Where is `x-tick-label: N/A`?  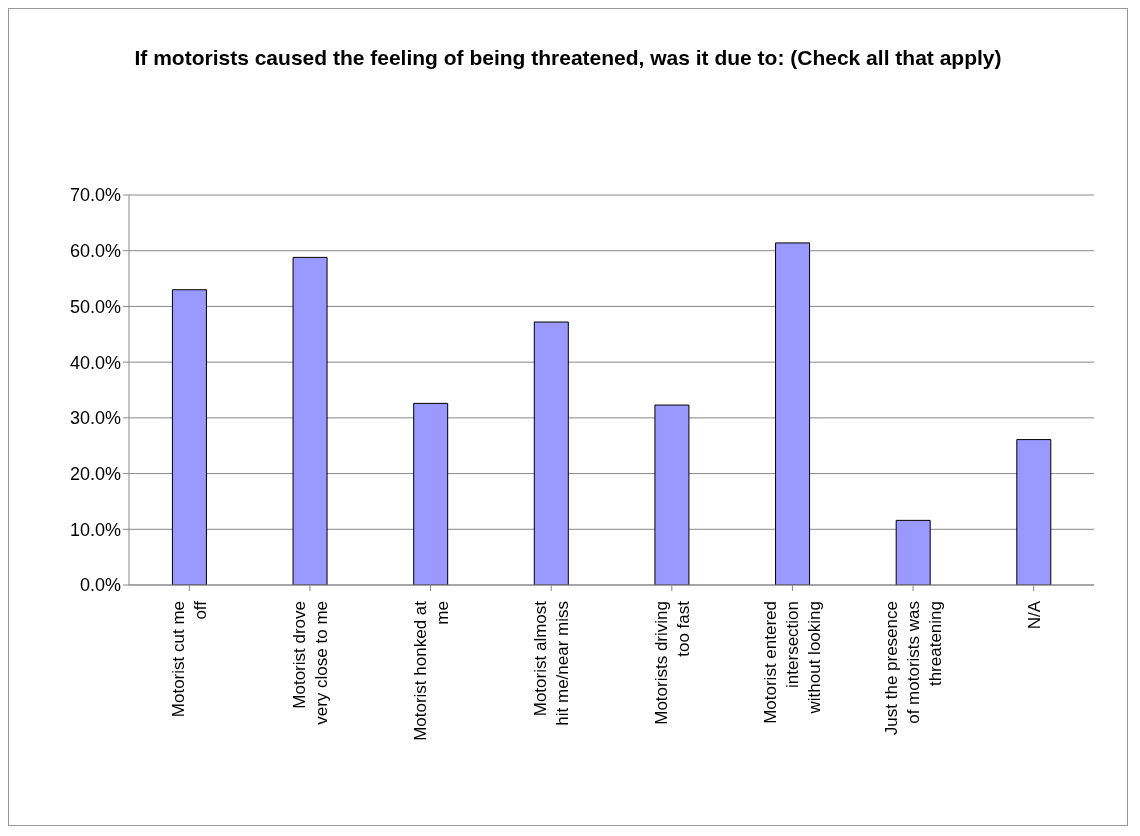
x-tick-label: N/A is located at coordinates (1034, 615).